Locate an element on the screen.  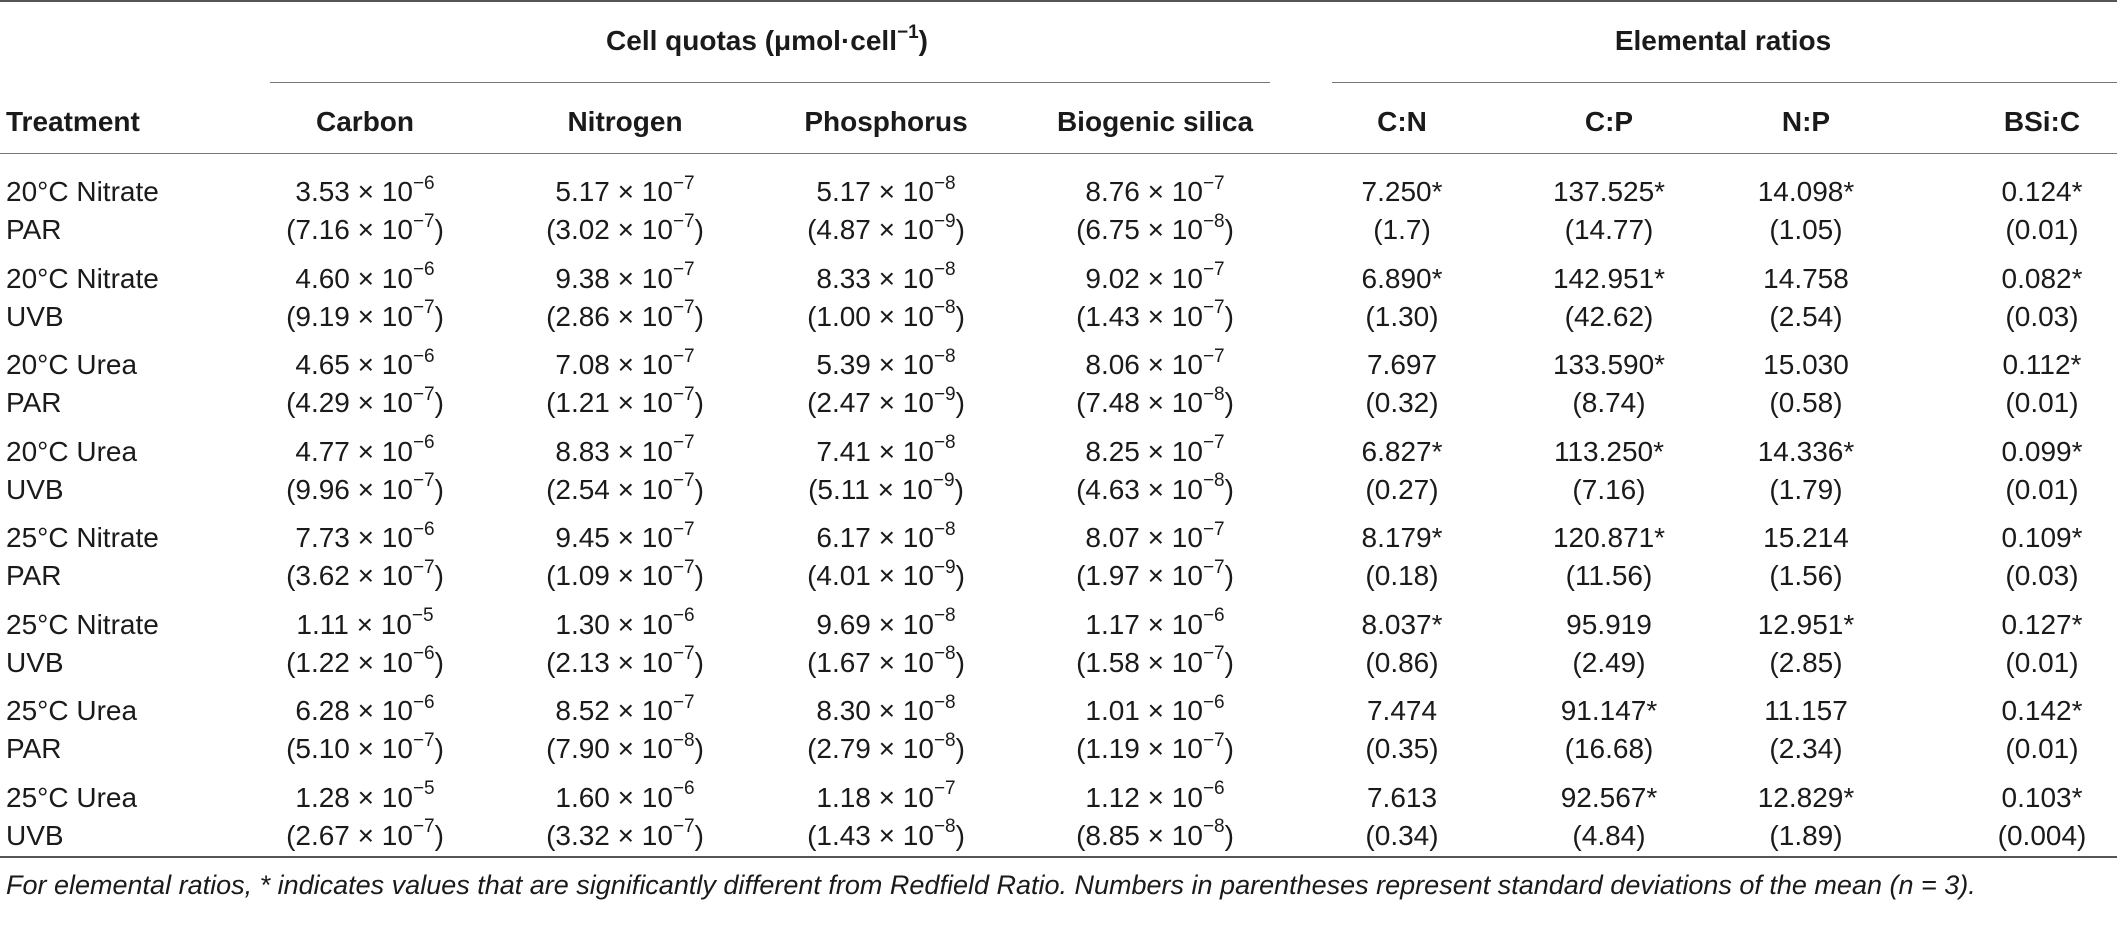
c-p-ratio-mean: 133.590* is located at coordinates (1609, 364).